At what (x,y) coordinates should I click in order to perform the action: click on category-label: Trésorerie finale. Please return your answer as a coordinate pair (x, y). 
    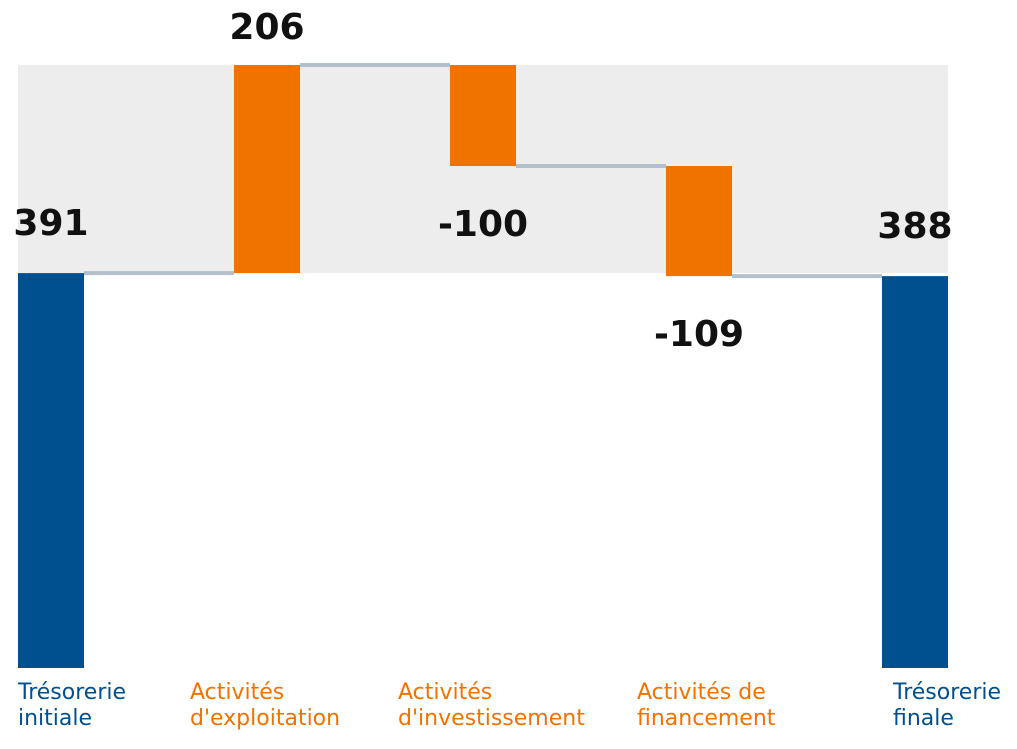
    Looking at the image, I should click on (947, 705).